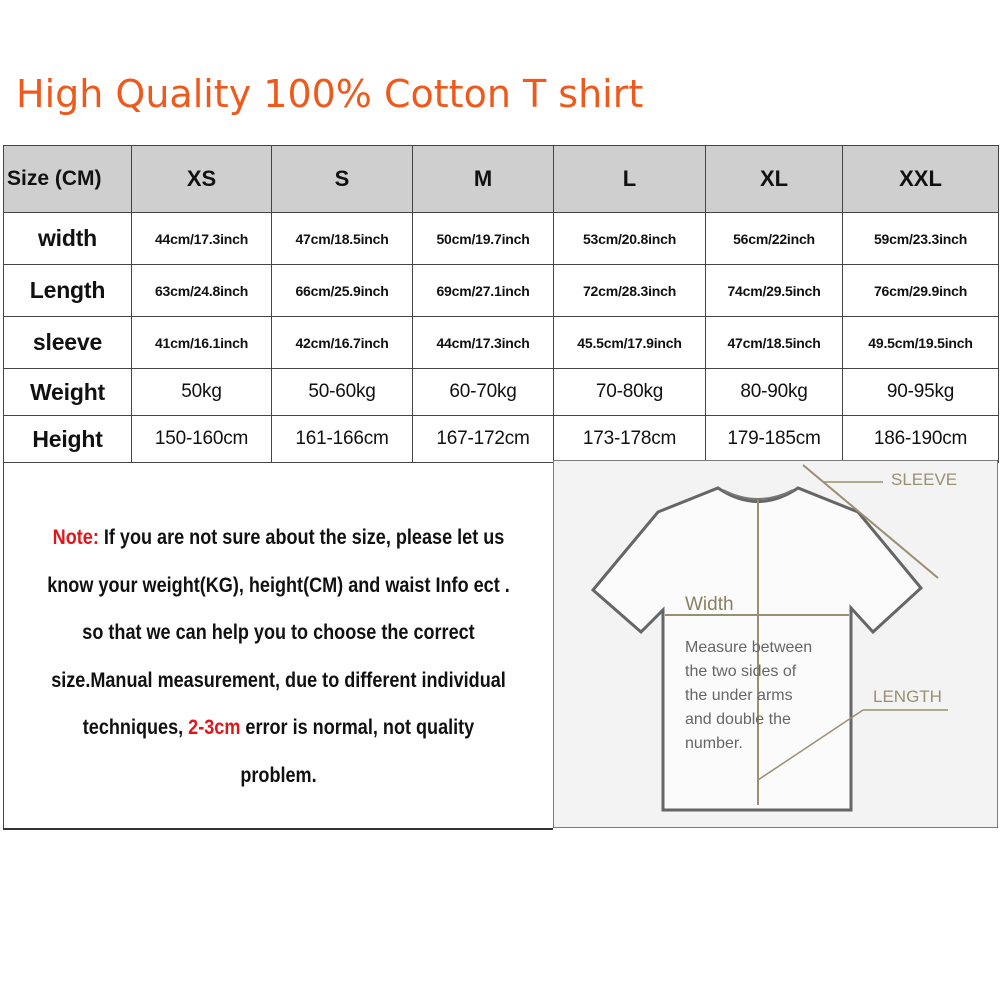 Image resolution: width=1000 pixels, height=1000 pixels. Describe the element at coordinates (629, 439) in the screenshot. I see `table-cell: 173-178cm` at that location.